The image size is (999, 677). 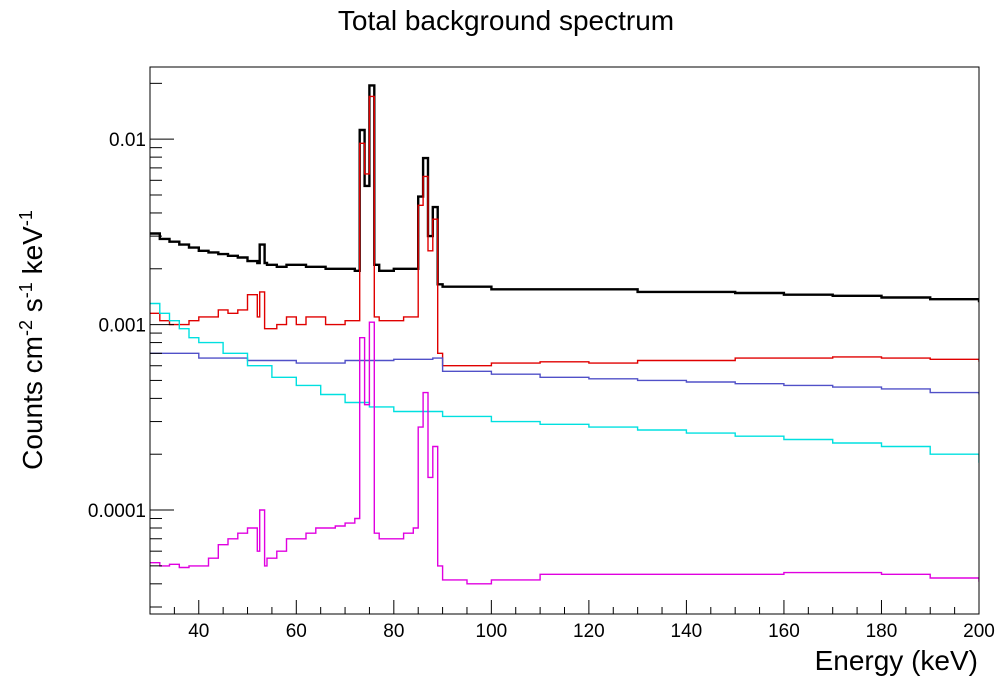 What do you see at coordinates (32, 309) in the screenshot?
I see `y-axis-title-part-2: s` at bounding box center [32, 309].